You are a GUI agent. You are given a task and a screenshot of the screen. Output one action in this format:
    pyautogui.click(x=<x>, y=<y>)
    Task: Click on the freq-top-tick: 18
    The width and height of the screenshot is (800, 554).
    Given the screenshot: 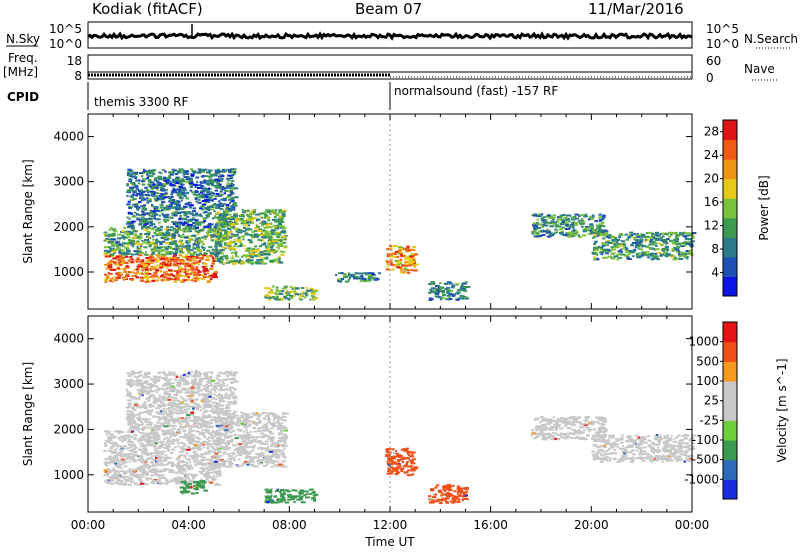 What is the action you would take?
    pyautogui.click(x=74, y=61)
    